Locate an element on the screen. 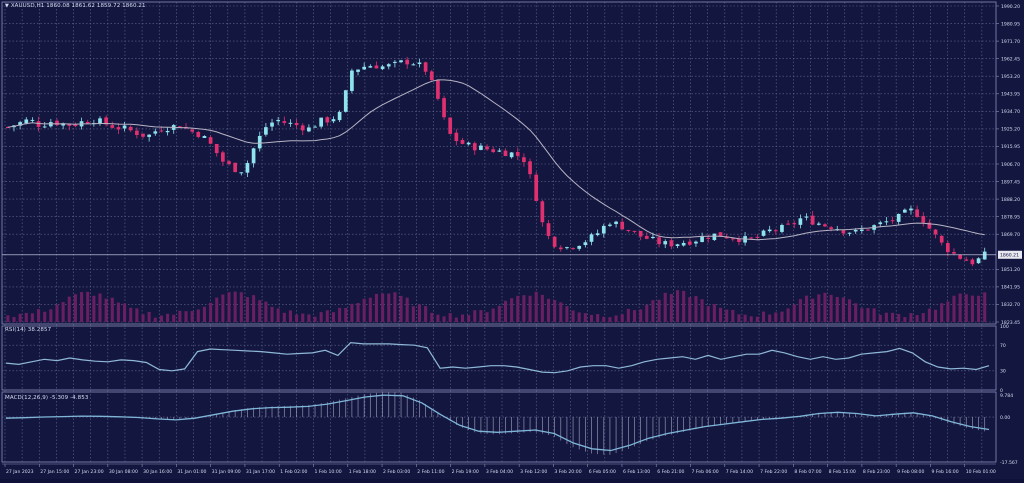 Image resolution: width=1024 pixels, height=483 pixels. current-price-label: 1860.21 is located at coordinates (1009, 256).